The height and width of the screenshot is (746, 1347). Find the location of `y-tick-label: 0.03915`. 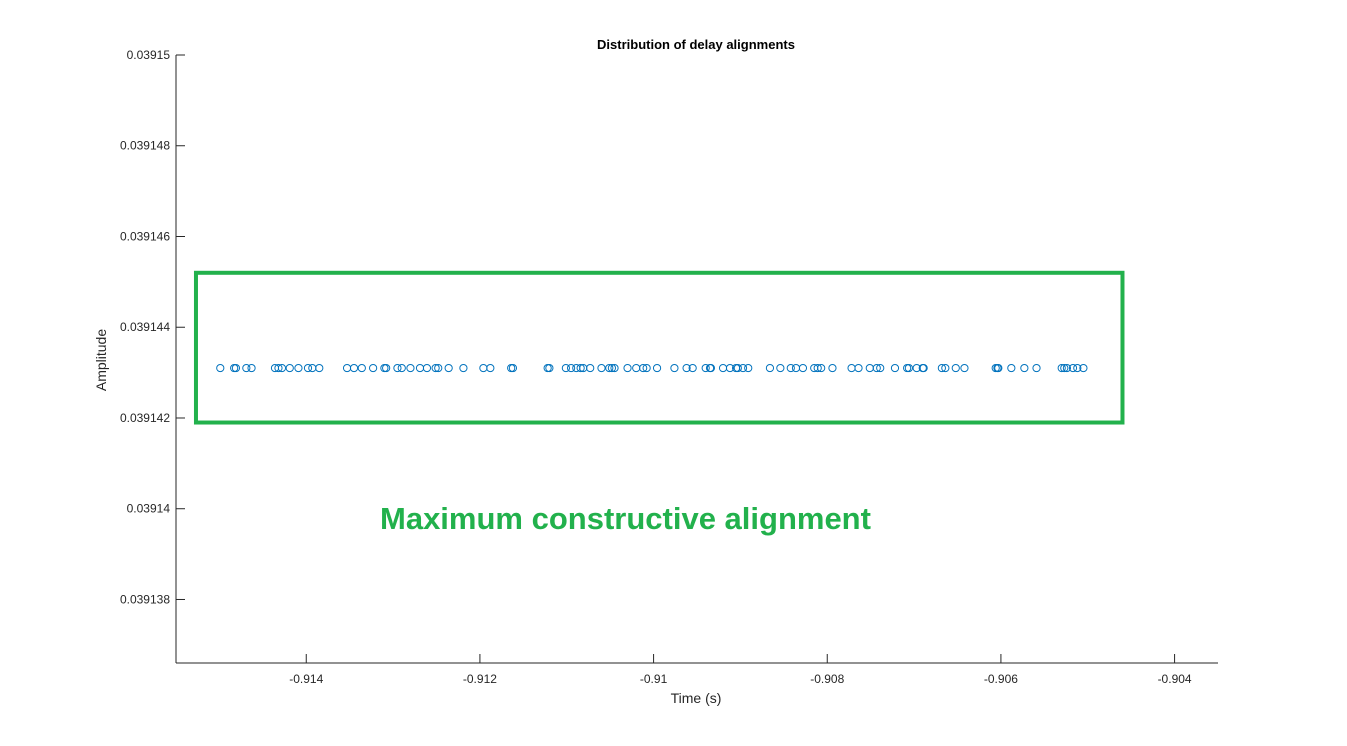

y-tick-label: 0.03915 is located at coordinates (149, 55).